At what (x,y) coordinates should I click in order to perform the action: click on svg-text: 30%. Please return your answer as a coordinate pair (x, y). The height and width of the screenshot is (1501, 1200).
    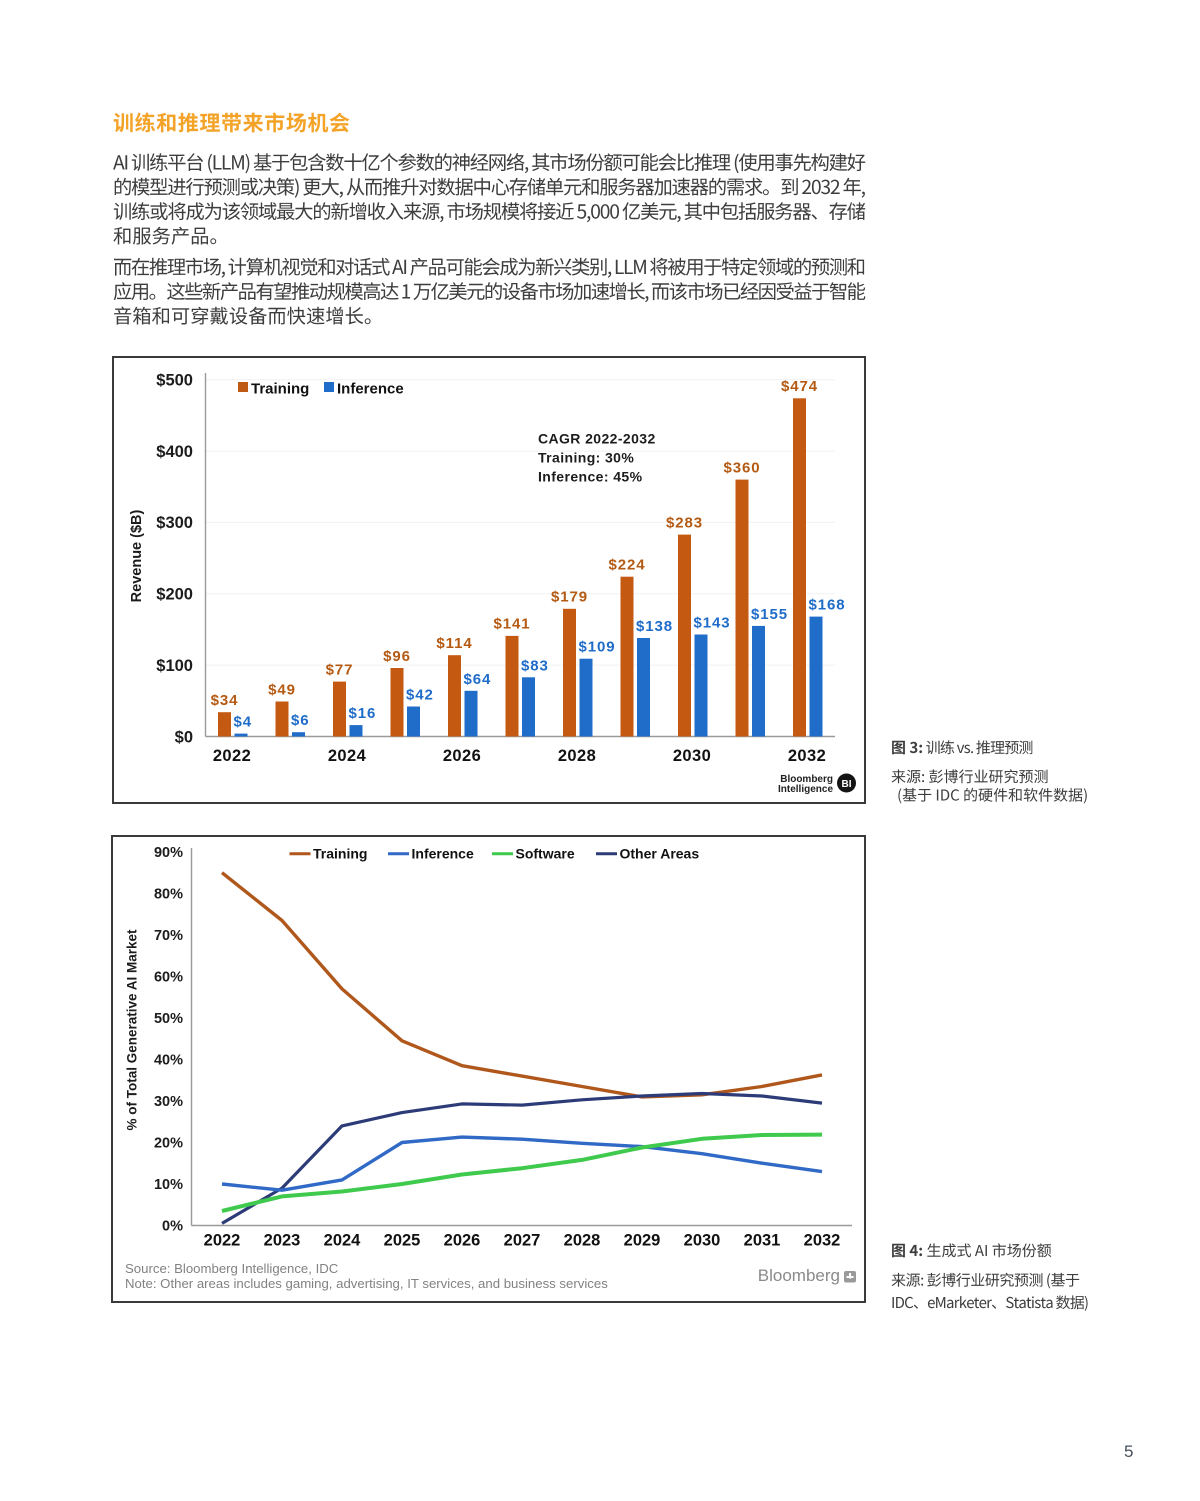
    Looking at the image, I should click on (168, 1102).